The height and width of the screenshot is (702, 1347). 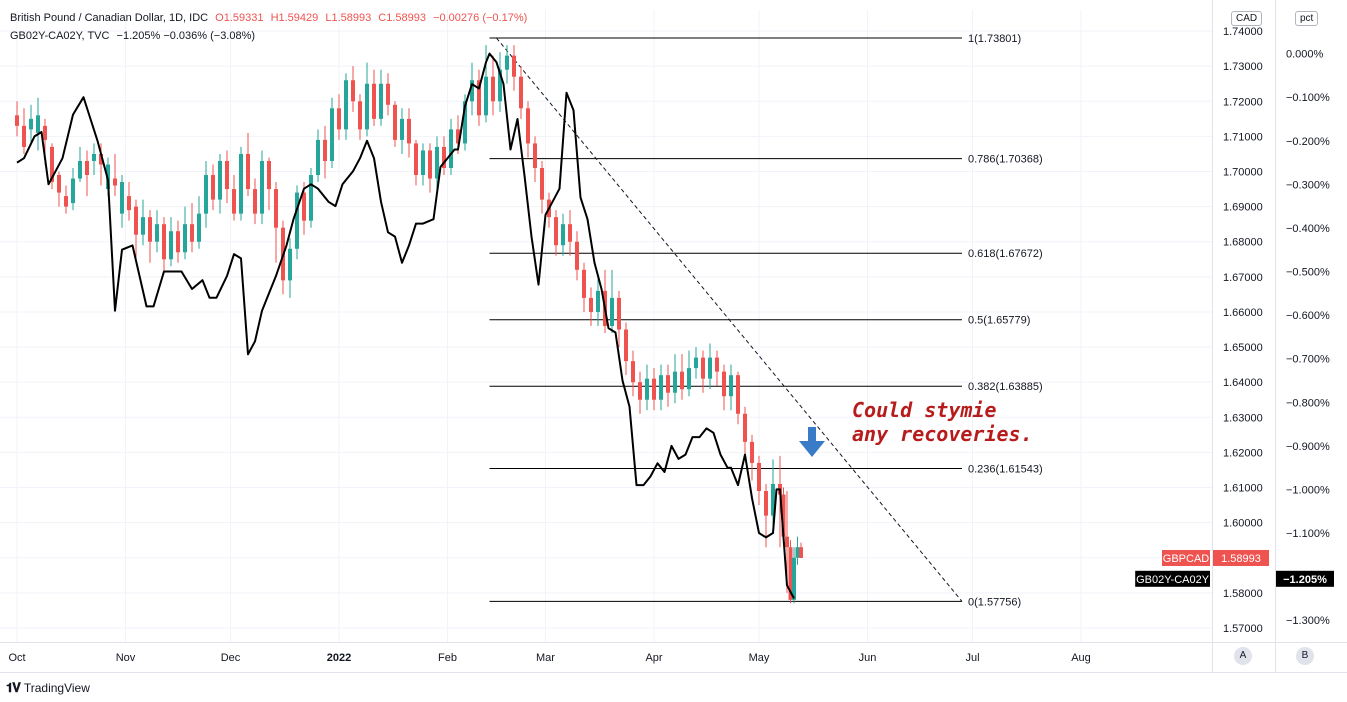 I want to click on price-tick-label: 1.67000, so click(x=1243, y=278).